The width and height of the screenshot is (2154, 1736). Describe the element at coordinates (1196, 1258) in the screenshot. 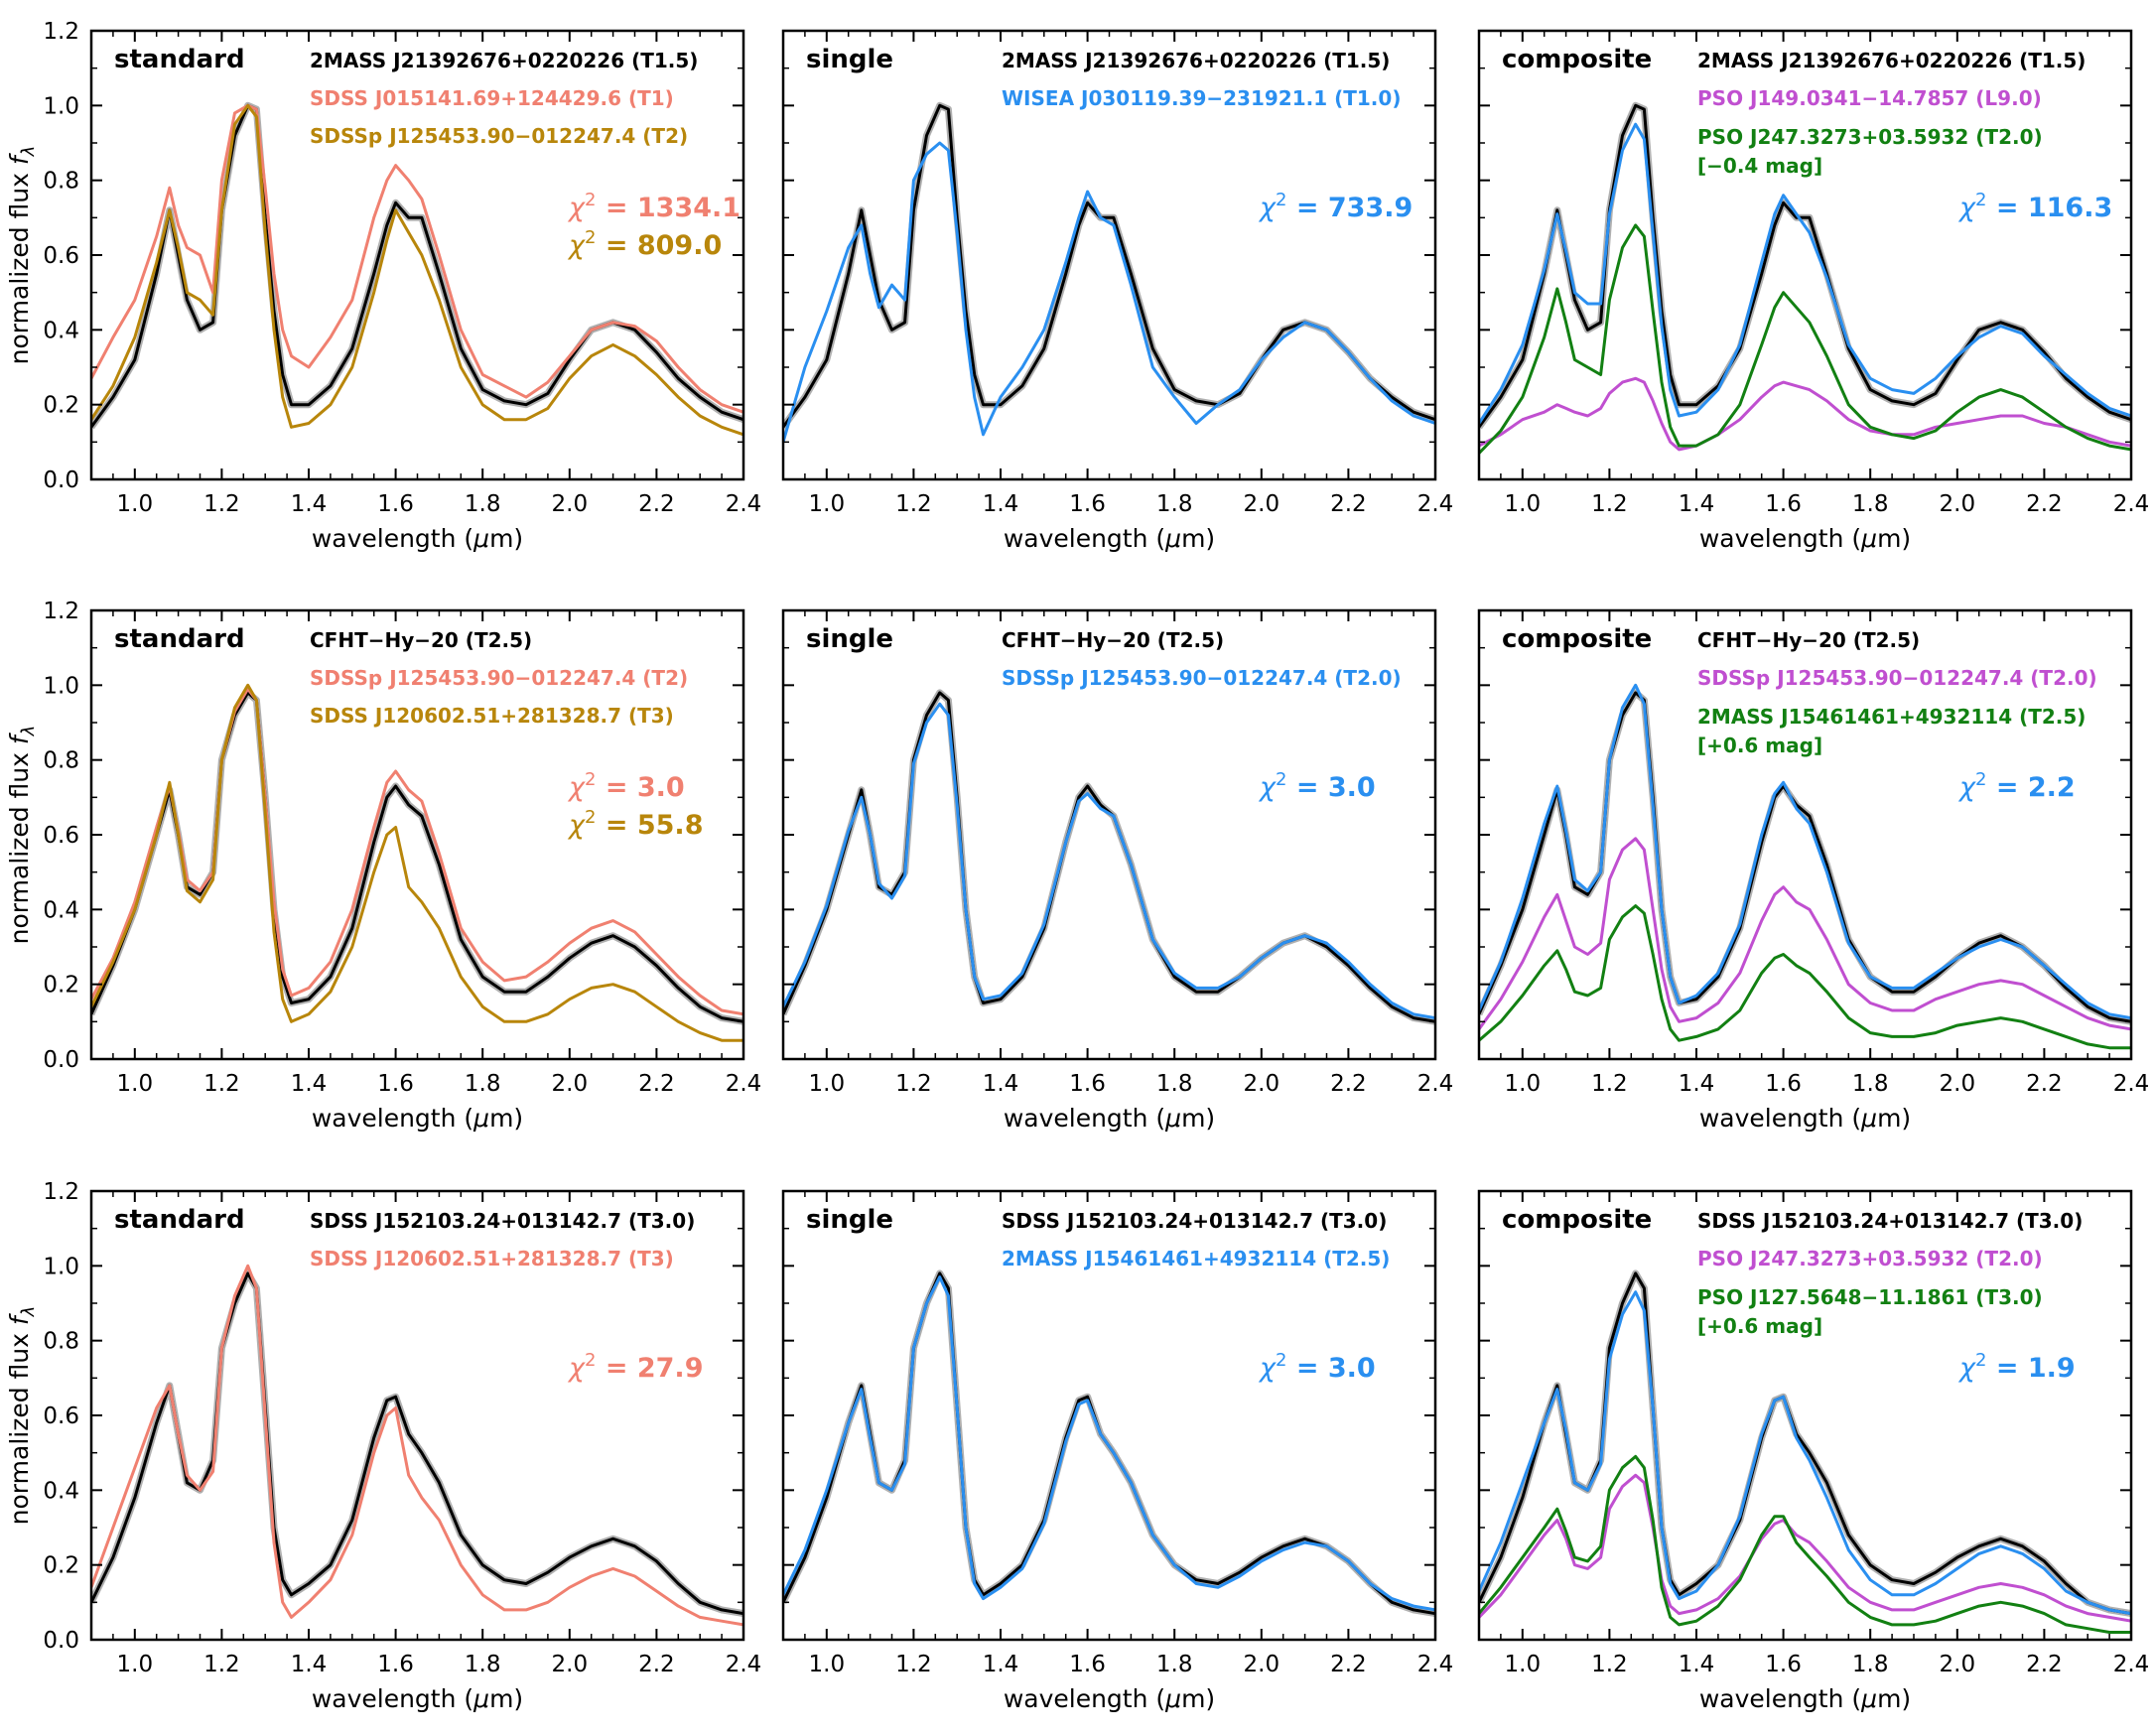

I see `legend-single: 2MASS J15461461+4932114 (T2.5)` at that location.